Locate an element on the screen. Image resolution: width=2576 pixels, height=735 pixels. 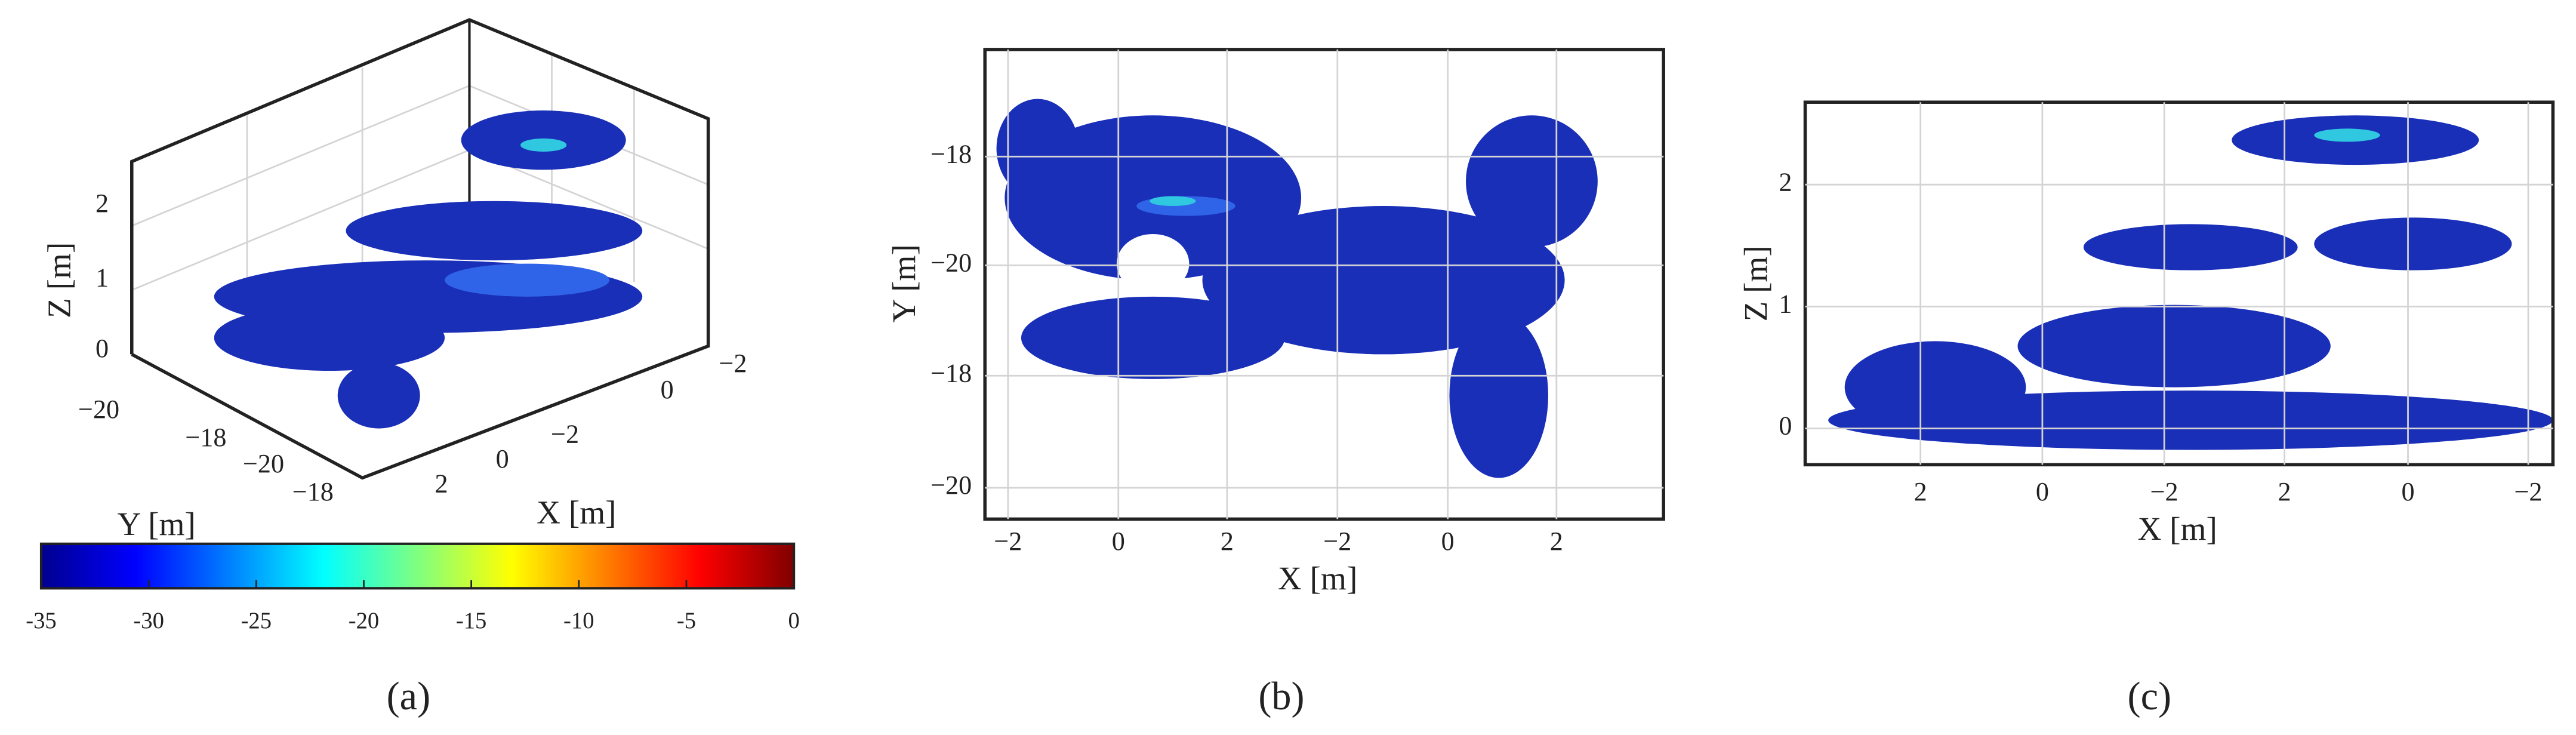
z-axis-label: Z [m] is located at coordinates (59, 280).